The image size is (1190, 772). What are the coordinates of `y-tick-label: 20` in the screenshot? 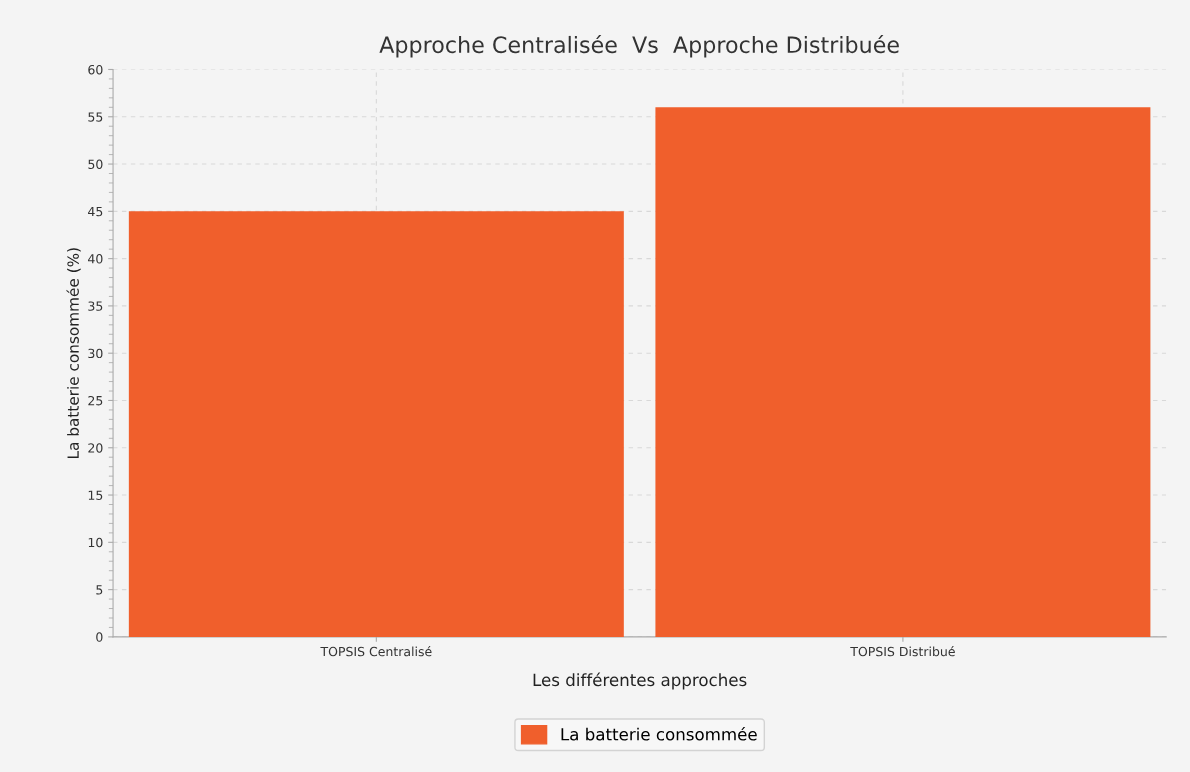 It's located at (95, 448).